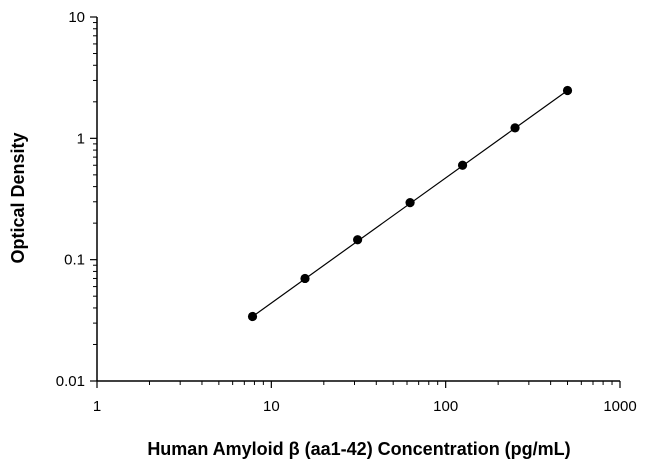  What do you see at coordinates (619, 406) in the screenshot?
I see `x-tick-label: 1000` at bounding box center [619, 406].